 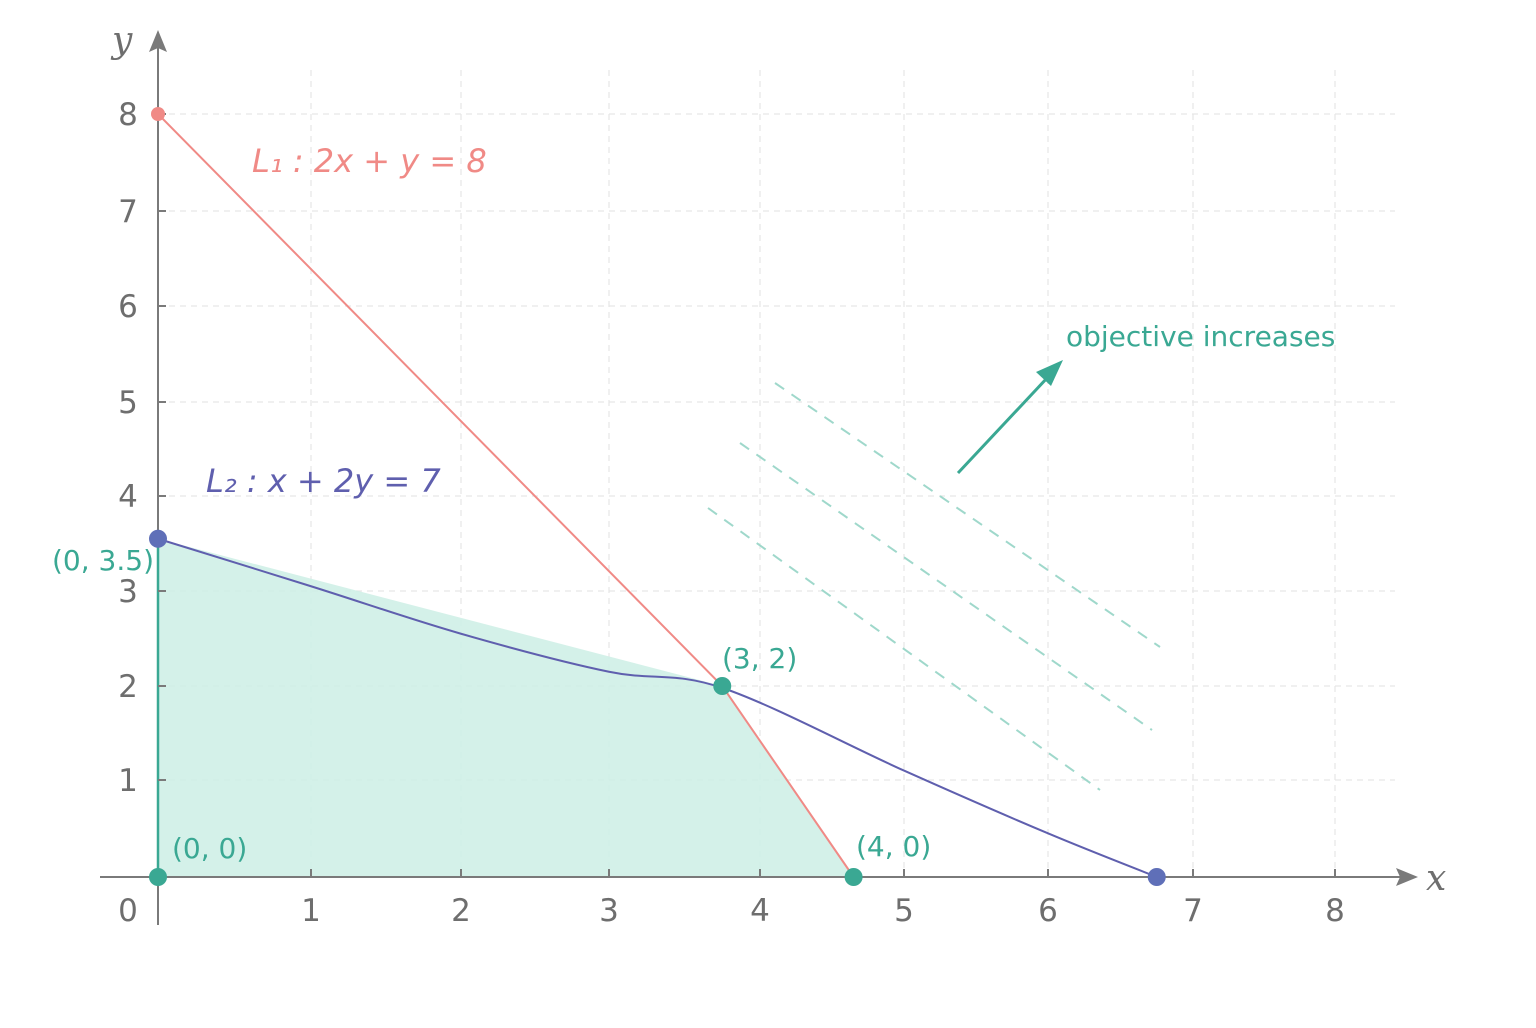 What do you see at coordinates (323, 481) in the screenshot?
I see `series-label-l2: L₂ : x + 2y = 7` at bounding box center [323, 481].